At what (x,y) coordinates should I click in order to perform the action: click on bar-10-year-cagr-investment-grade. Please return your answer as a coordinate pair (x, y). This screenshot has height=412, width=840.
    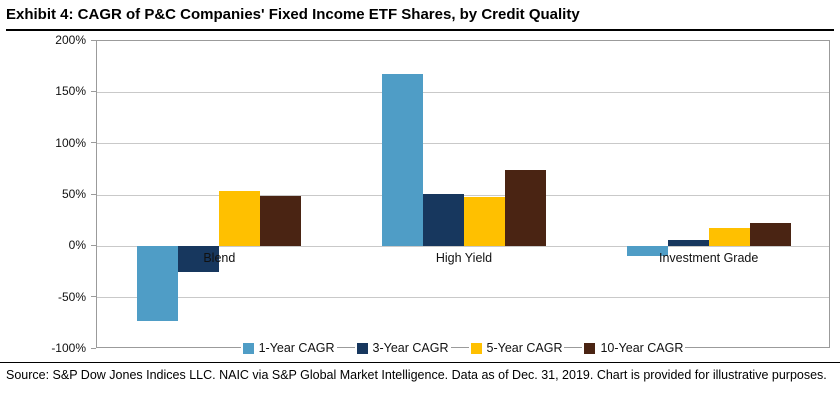
    Looking at the image, I should click on (770, 234).